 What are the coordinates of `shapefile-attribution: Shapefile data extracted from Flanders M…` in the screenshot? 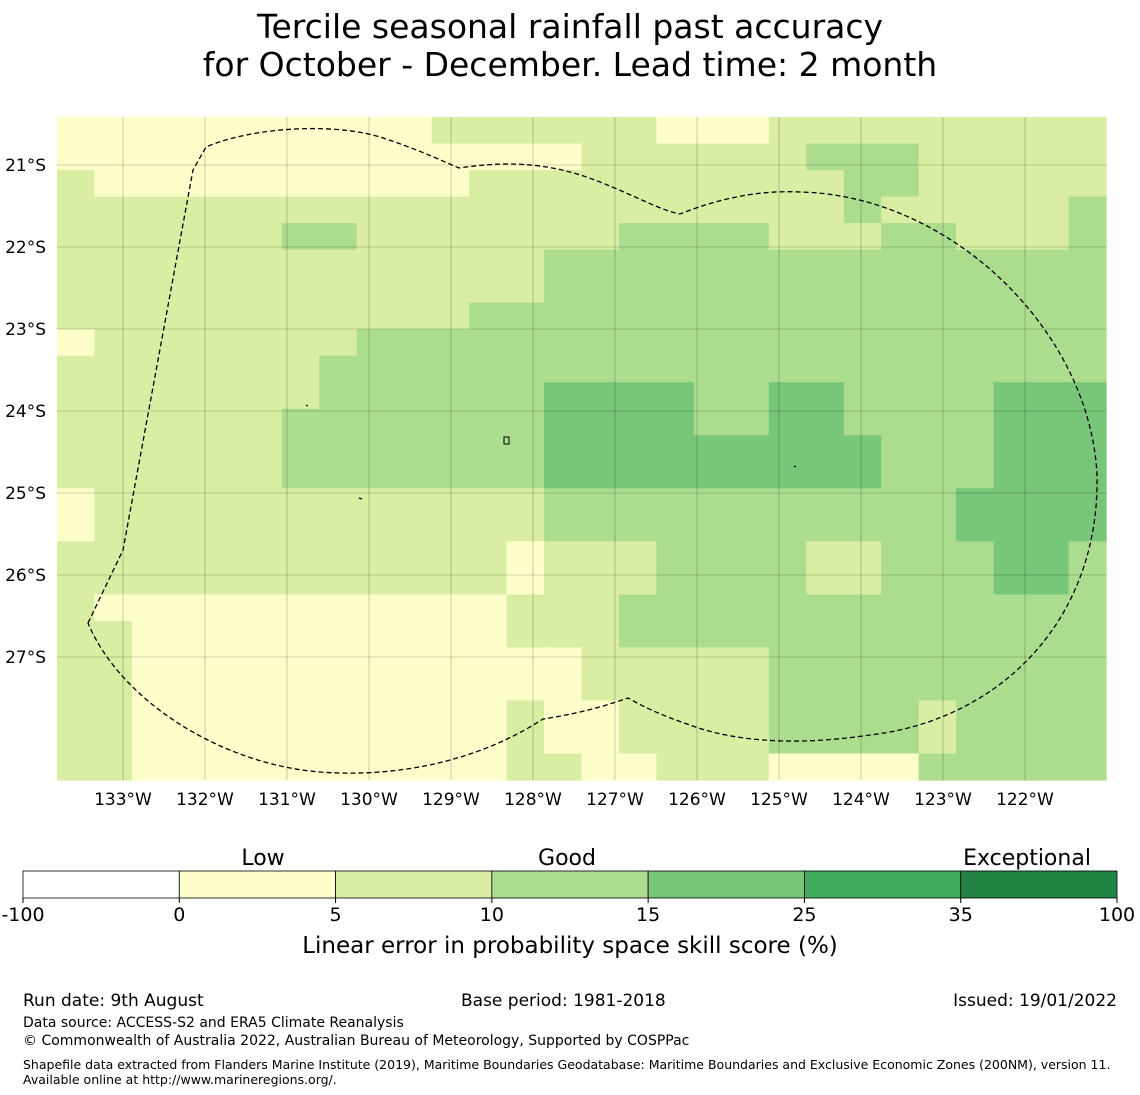 It's located at (567, 1072).